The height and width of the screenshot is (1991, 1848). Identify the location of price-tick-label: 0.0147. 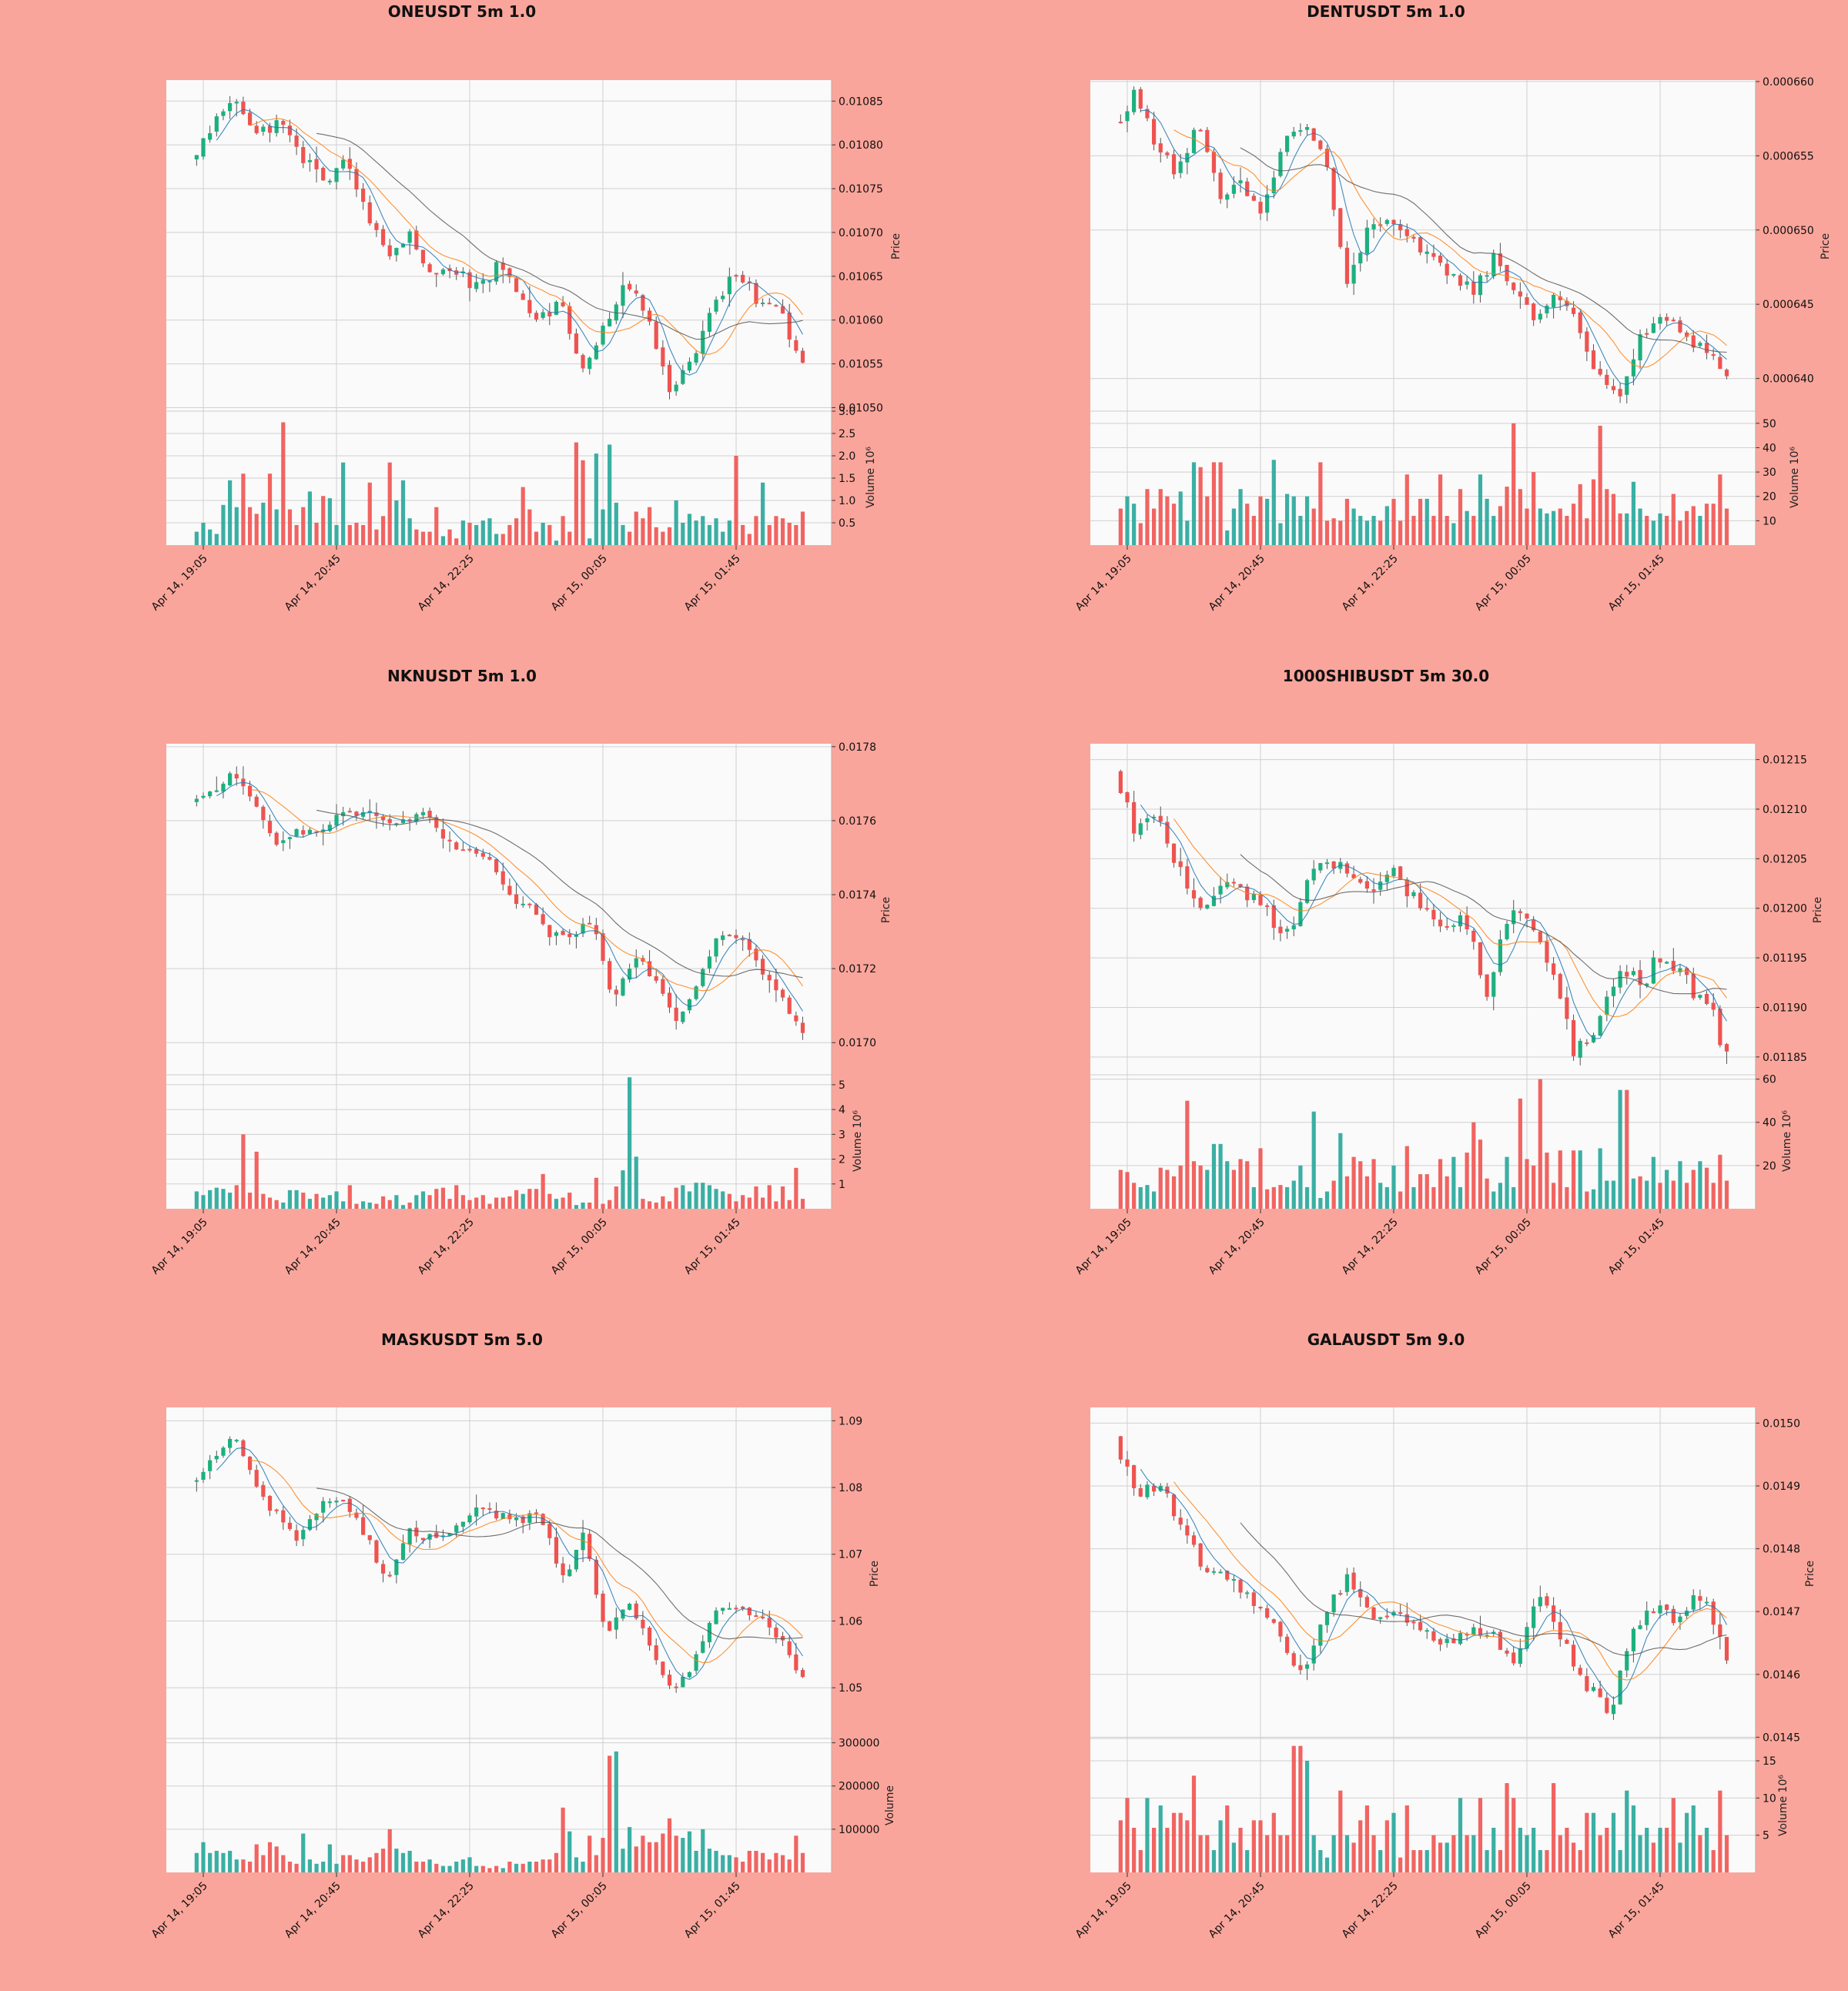
(1781, 1612).